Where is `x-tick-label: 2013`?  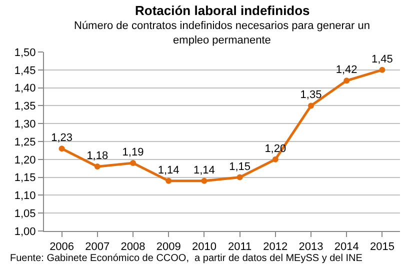
x-tick-label: 2013 is located at coordinates (311, 247).